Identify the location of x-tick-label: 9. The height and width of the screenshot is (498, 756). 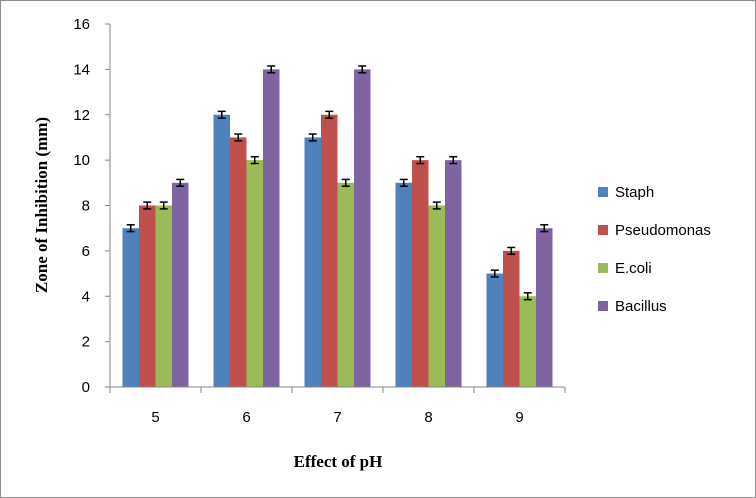
(519, 417).